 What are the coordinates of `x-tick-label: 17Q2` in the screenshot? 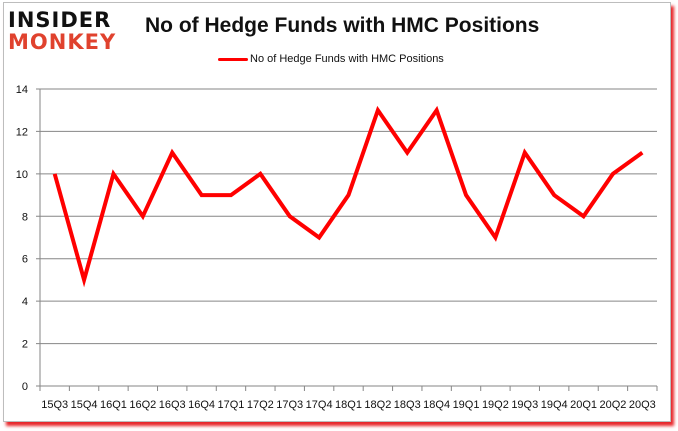 It's located at (260, 405).